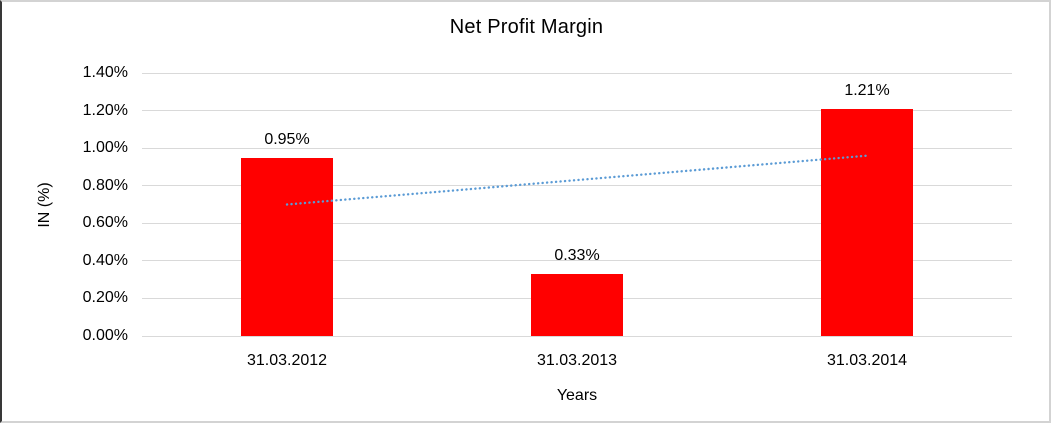 The image size is (1053, 426). I want to click on bar-data-label: 0.95%, so click(287, 139).